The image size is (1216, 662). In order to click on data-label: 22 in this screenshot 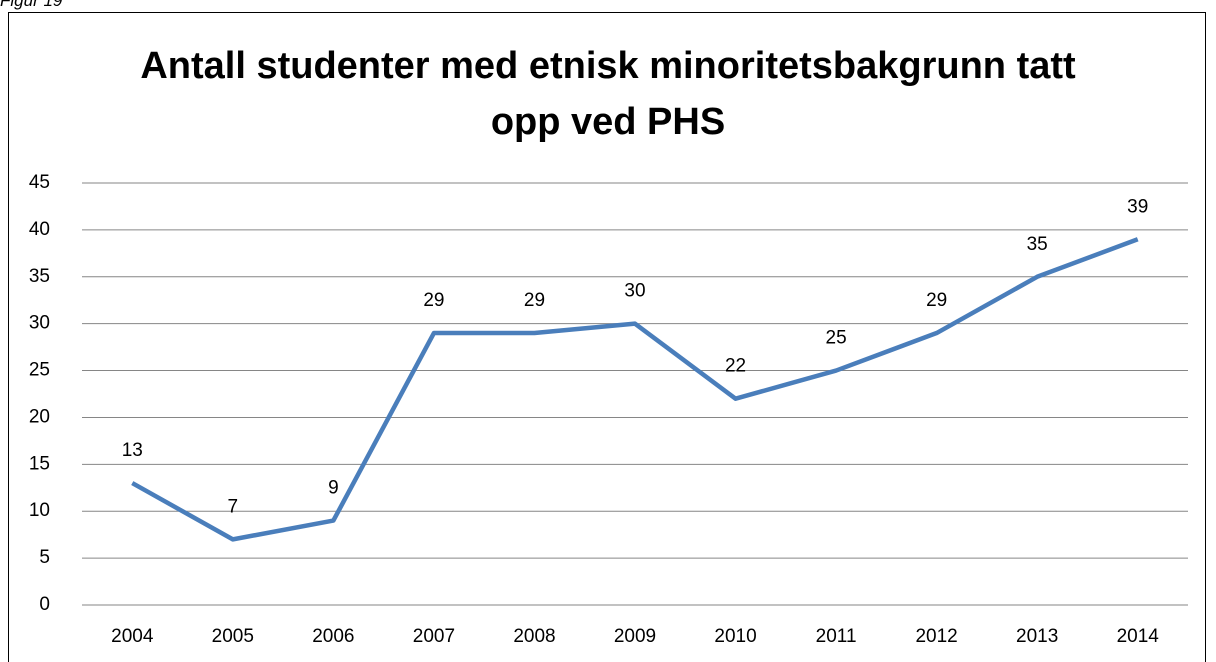, I will do `click(735, 366)`.